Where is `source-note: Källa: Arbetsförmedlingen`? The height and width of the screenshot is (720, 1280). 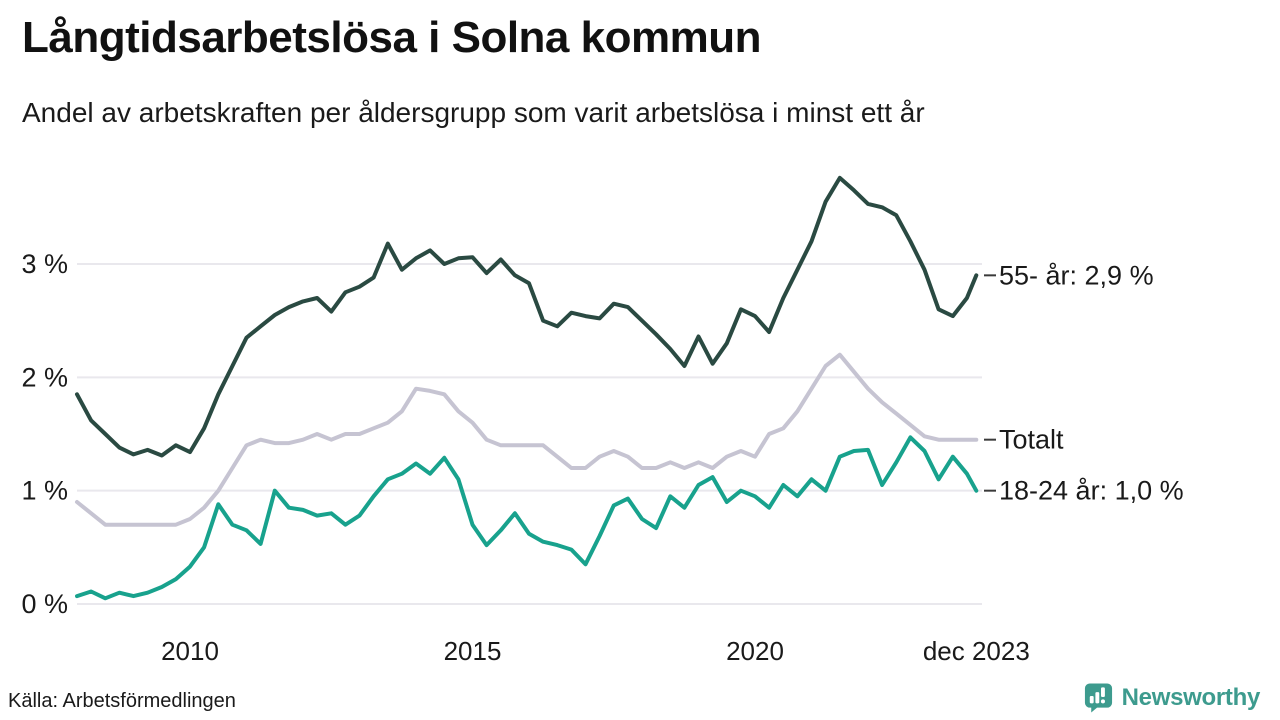
source-note: Källa: Arbetsförmedlingen is located at coordinates (122, 701).